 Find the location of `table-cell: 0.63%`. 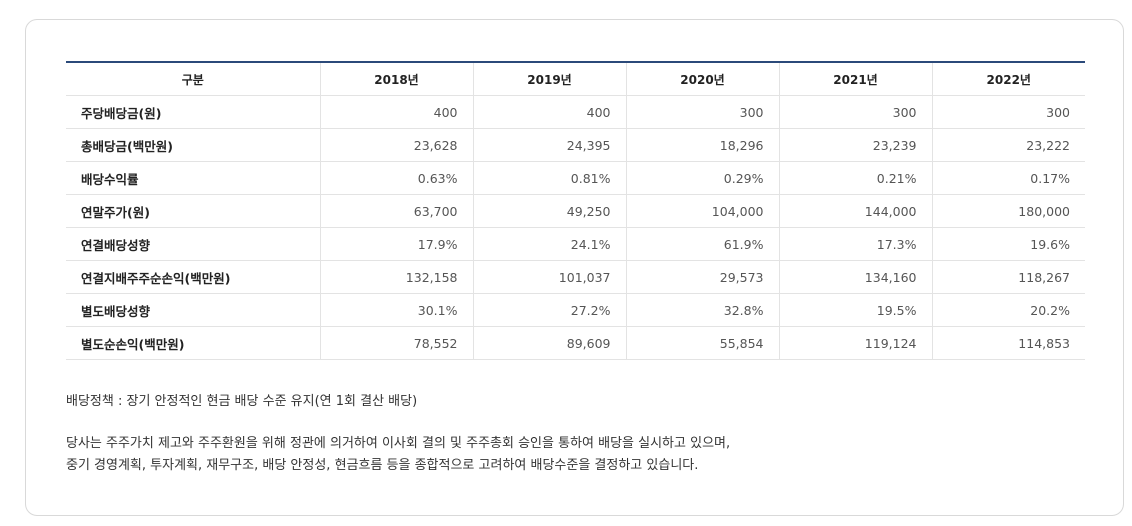

table-cell: 0.63% is located at coordinates (396, 178).